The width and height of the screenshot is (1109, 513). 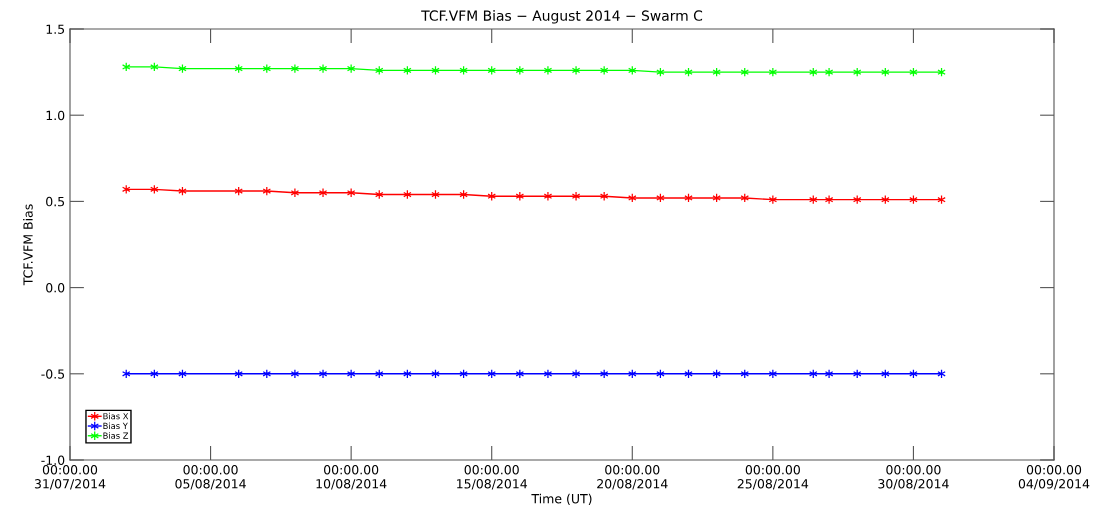 I want to click on y-axis-title: TCF.VFM Bias, so click(x=28, y=245).